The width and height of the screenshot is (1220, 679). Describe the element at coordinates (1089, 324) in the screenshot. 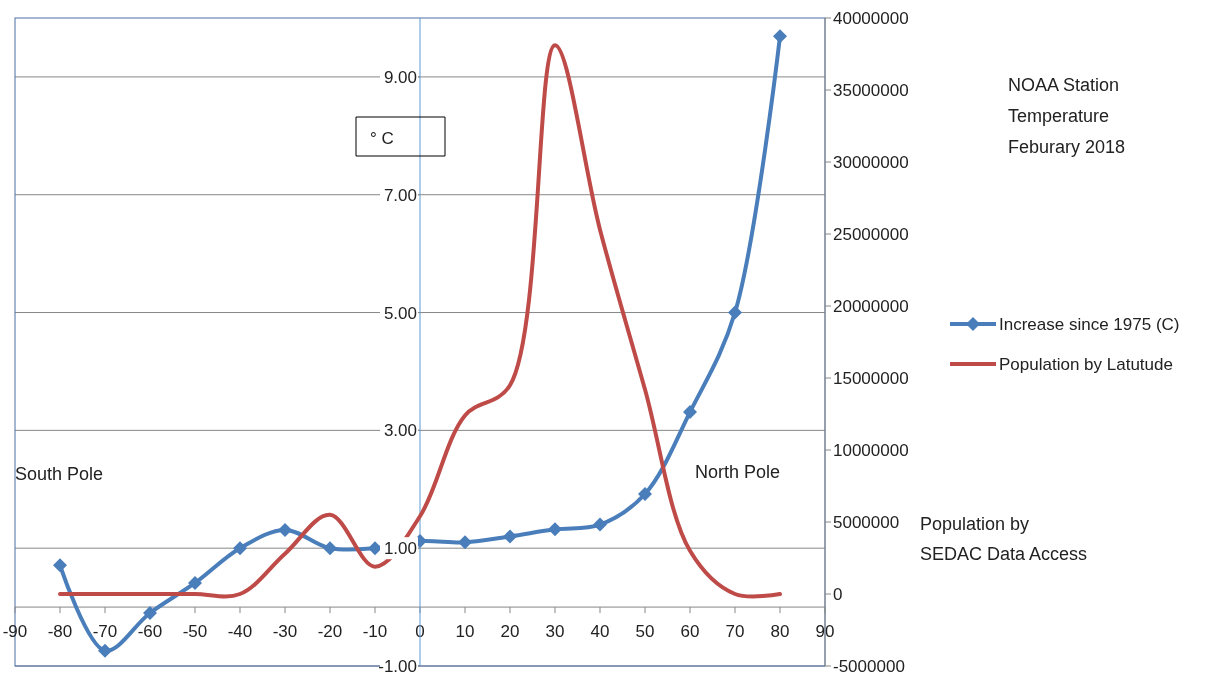

I see `legend-label: Increase since 1975 (C)` at that location.